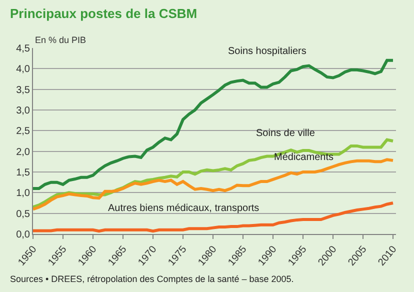  Describe the element at coordinates (267, 51) in the screenshot. I see `series-label: Soins hospitaliers` at that location.